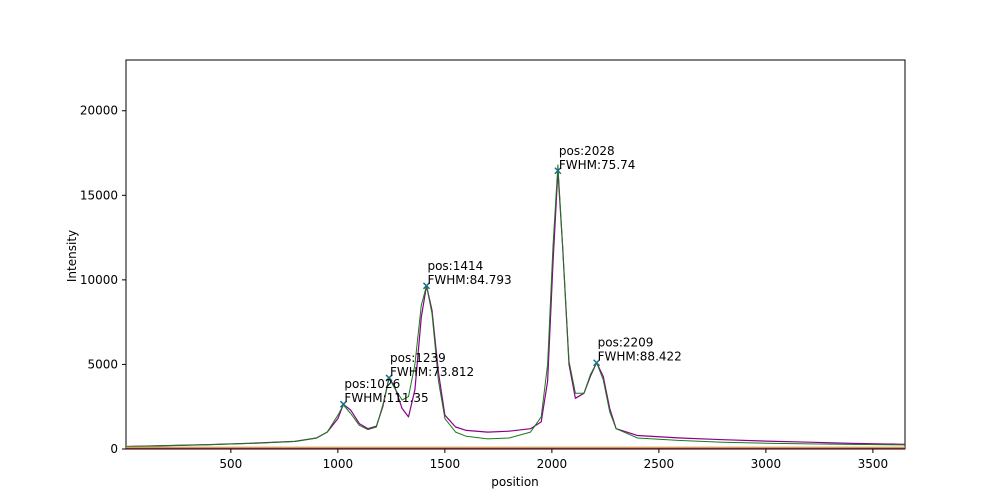 Image resolution: width=1006 pixels, height=504 pixels. Describe the element at coordinates (659, 464) in the screenshot. I see `x-tick-label: 2500` at that location.